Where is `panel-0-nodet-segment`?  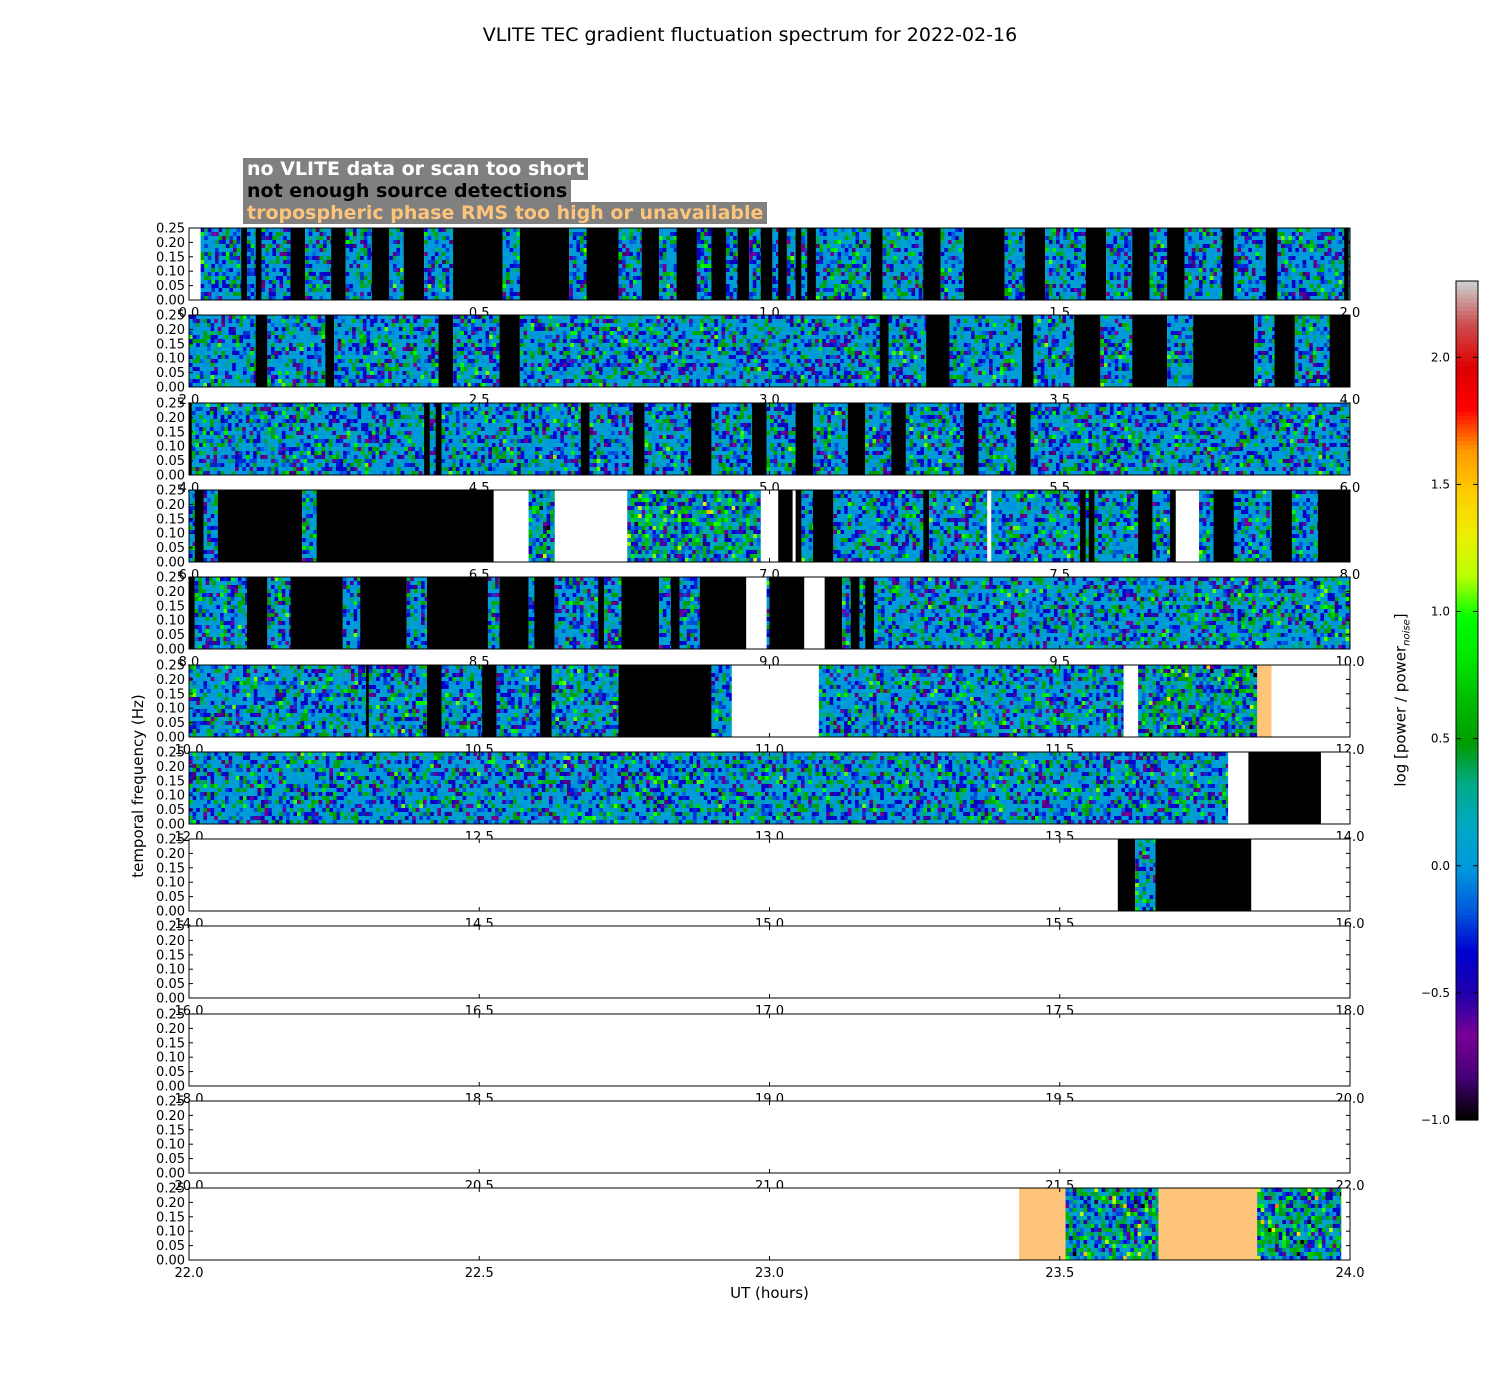
panel-0-nodet-segment is located at coordinates (1346, 264).